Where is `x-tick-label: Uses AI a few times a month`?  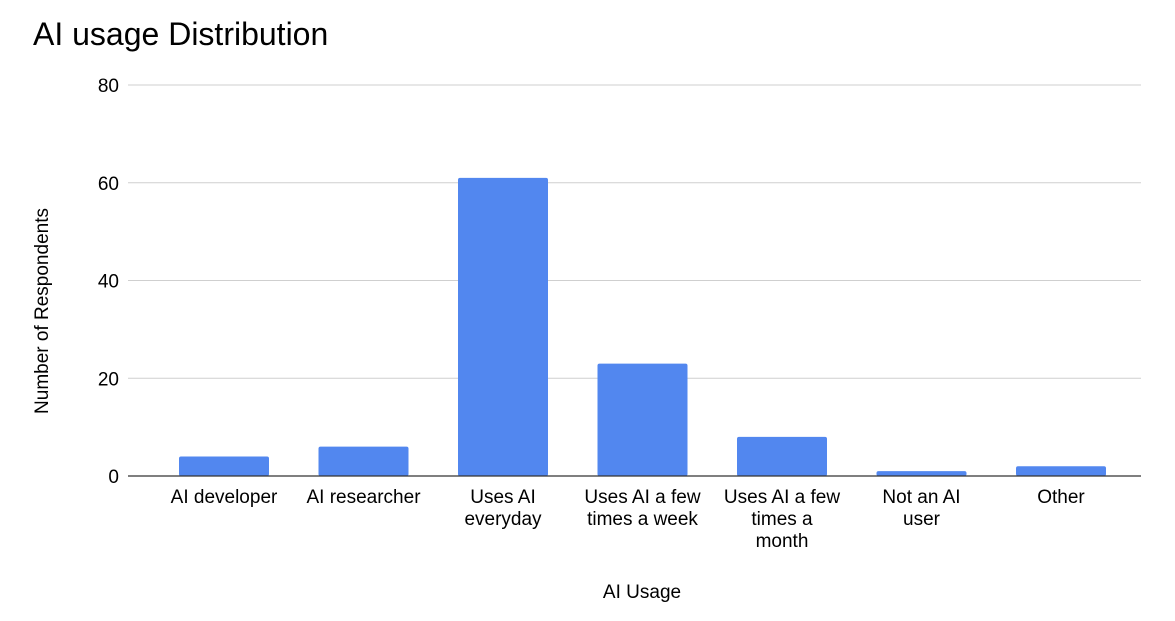 x-tick-label: Uses AI a few times a month is located at coordinates (782, 519).